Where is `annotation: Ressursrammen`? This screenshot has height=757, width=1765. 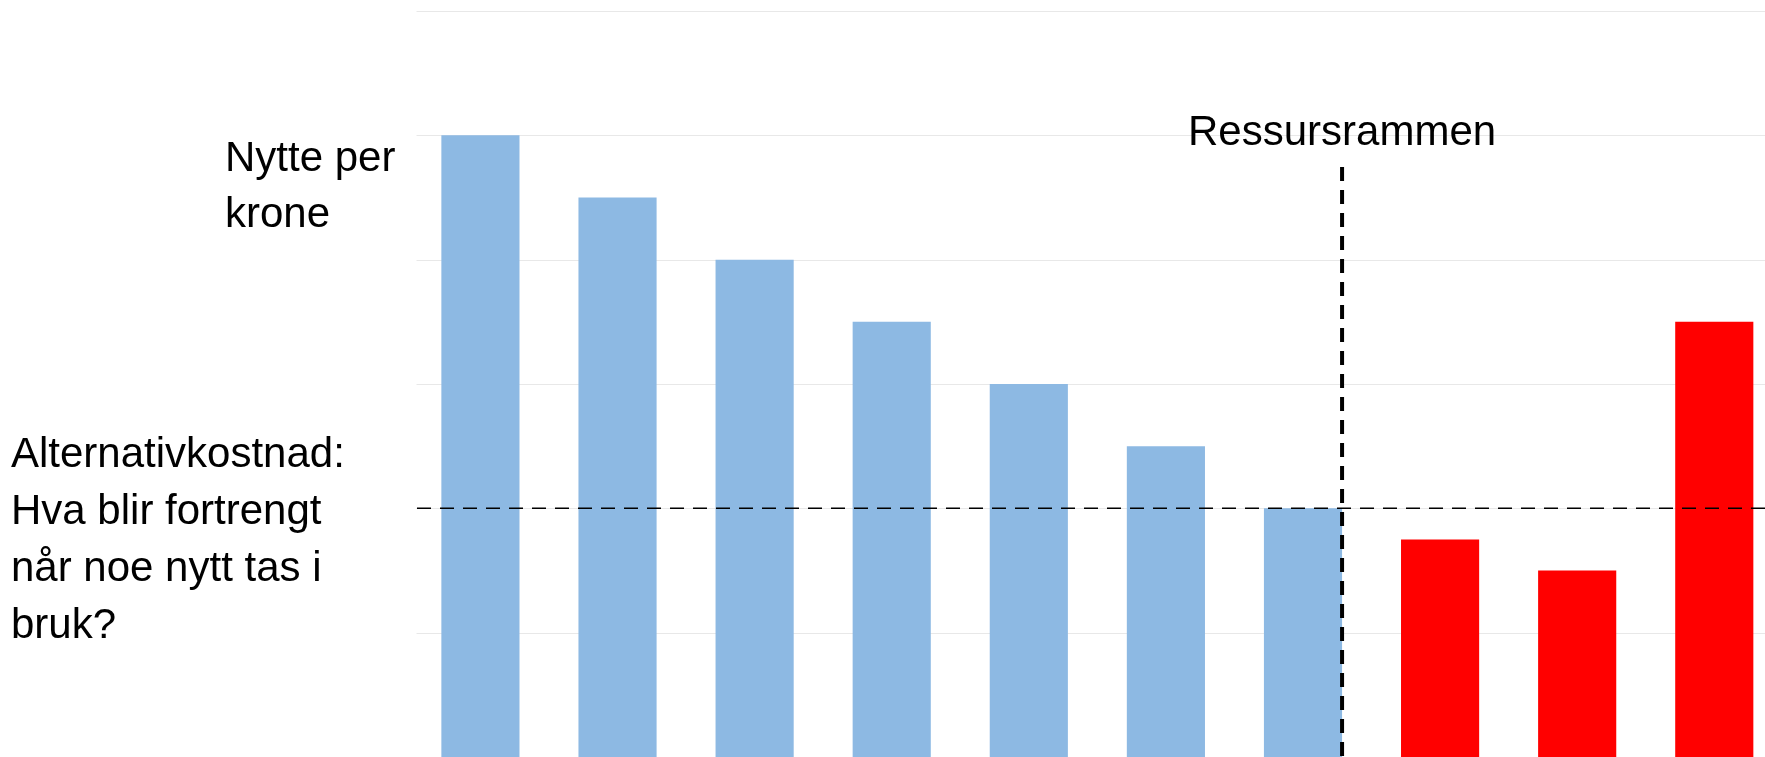
annotation: Ressursrammen is located at coordinates (1342, 130).